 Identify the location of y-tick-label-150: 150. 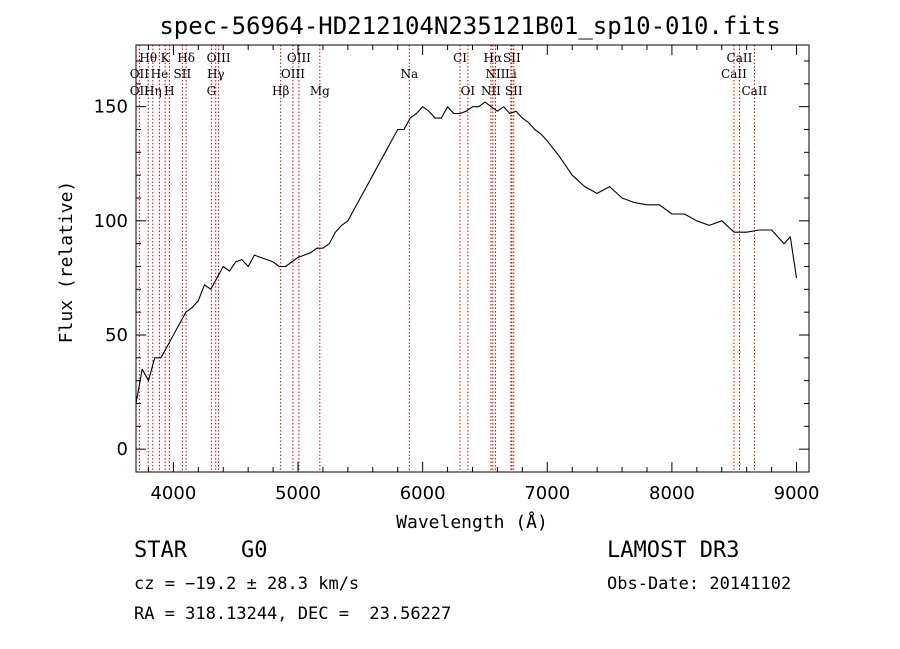
(111, 107).